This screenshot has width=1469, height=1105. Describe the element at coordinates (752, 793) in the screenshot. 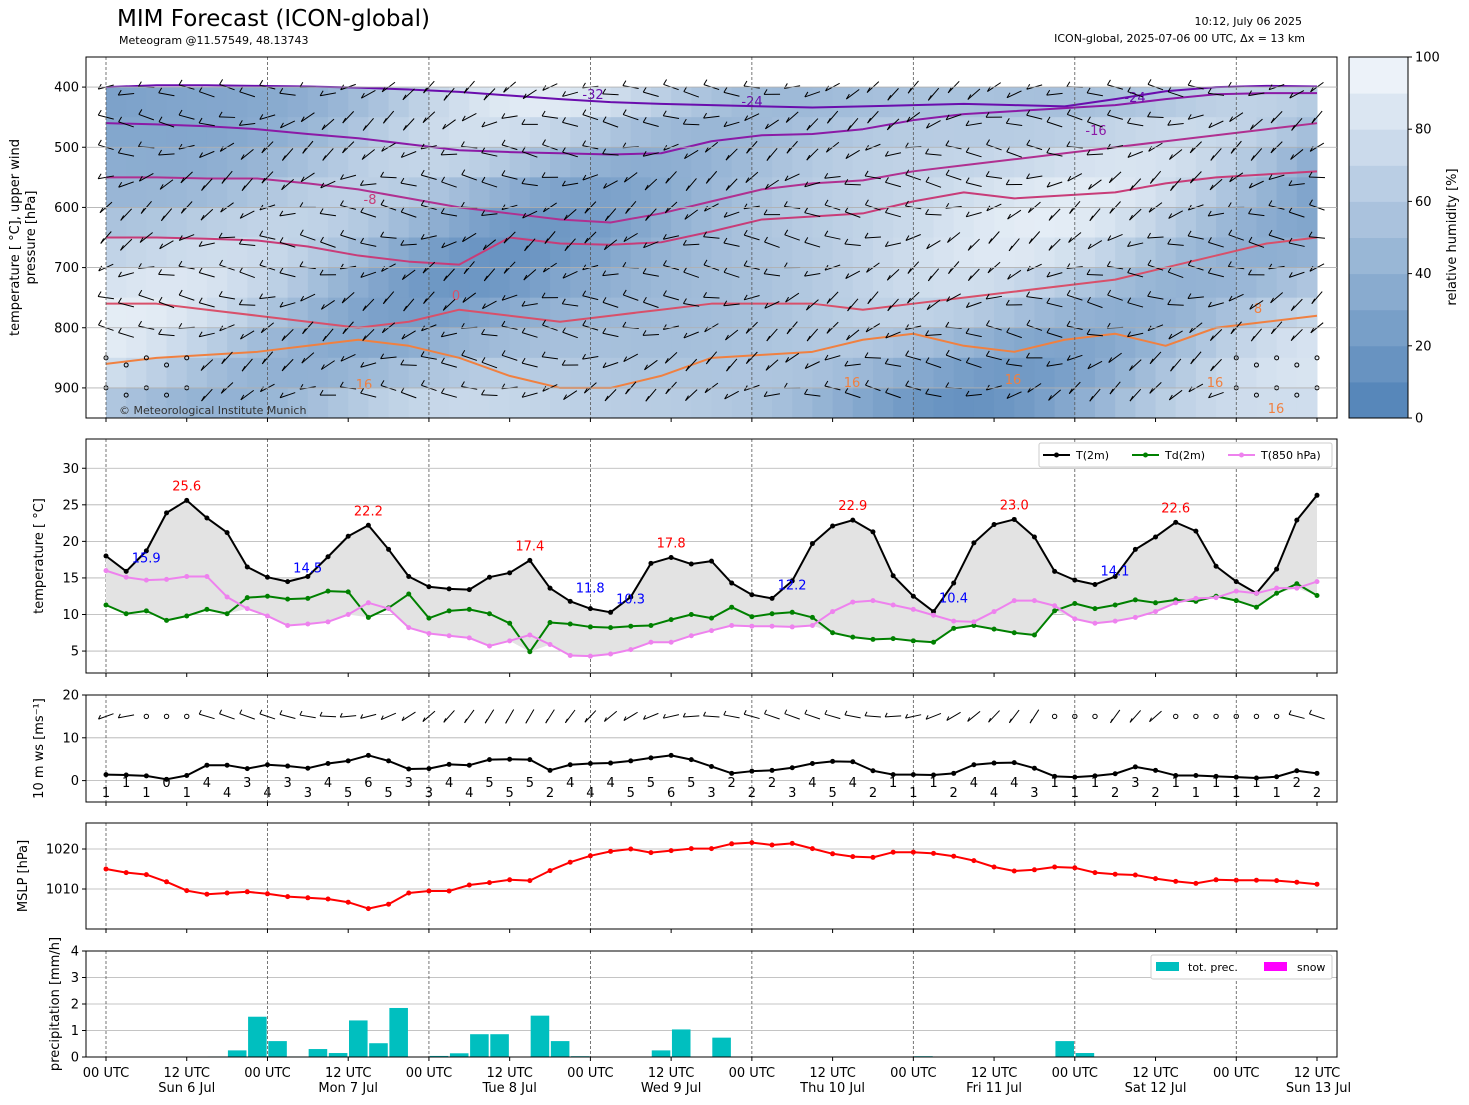

I see `wind-speed-label: 2` at that location.